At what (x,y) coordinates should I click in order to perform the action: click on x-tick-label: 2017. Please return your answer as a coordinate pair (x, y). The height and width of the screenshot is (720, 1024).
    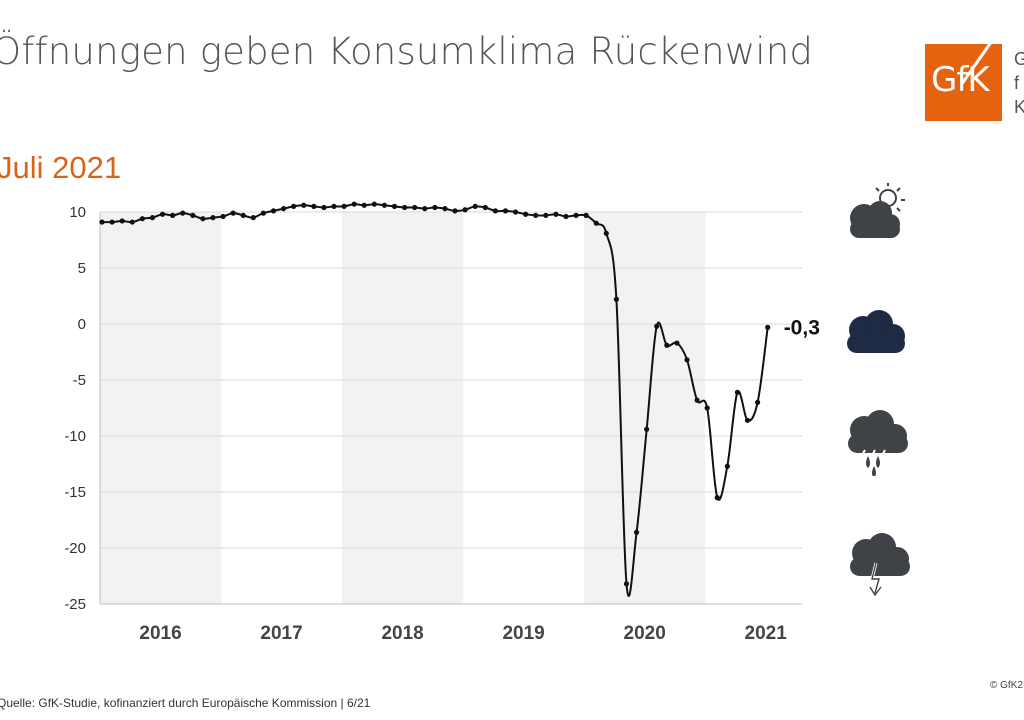
    Looking at the image, I should click on (281, 633).